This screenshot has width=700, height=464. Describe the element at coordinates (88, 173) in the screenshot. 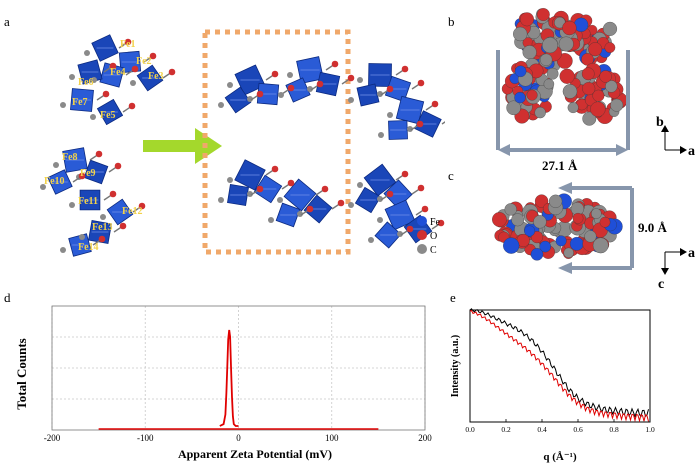

I see `fe-label: Fe9` at that location.